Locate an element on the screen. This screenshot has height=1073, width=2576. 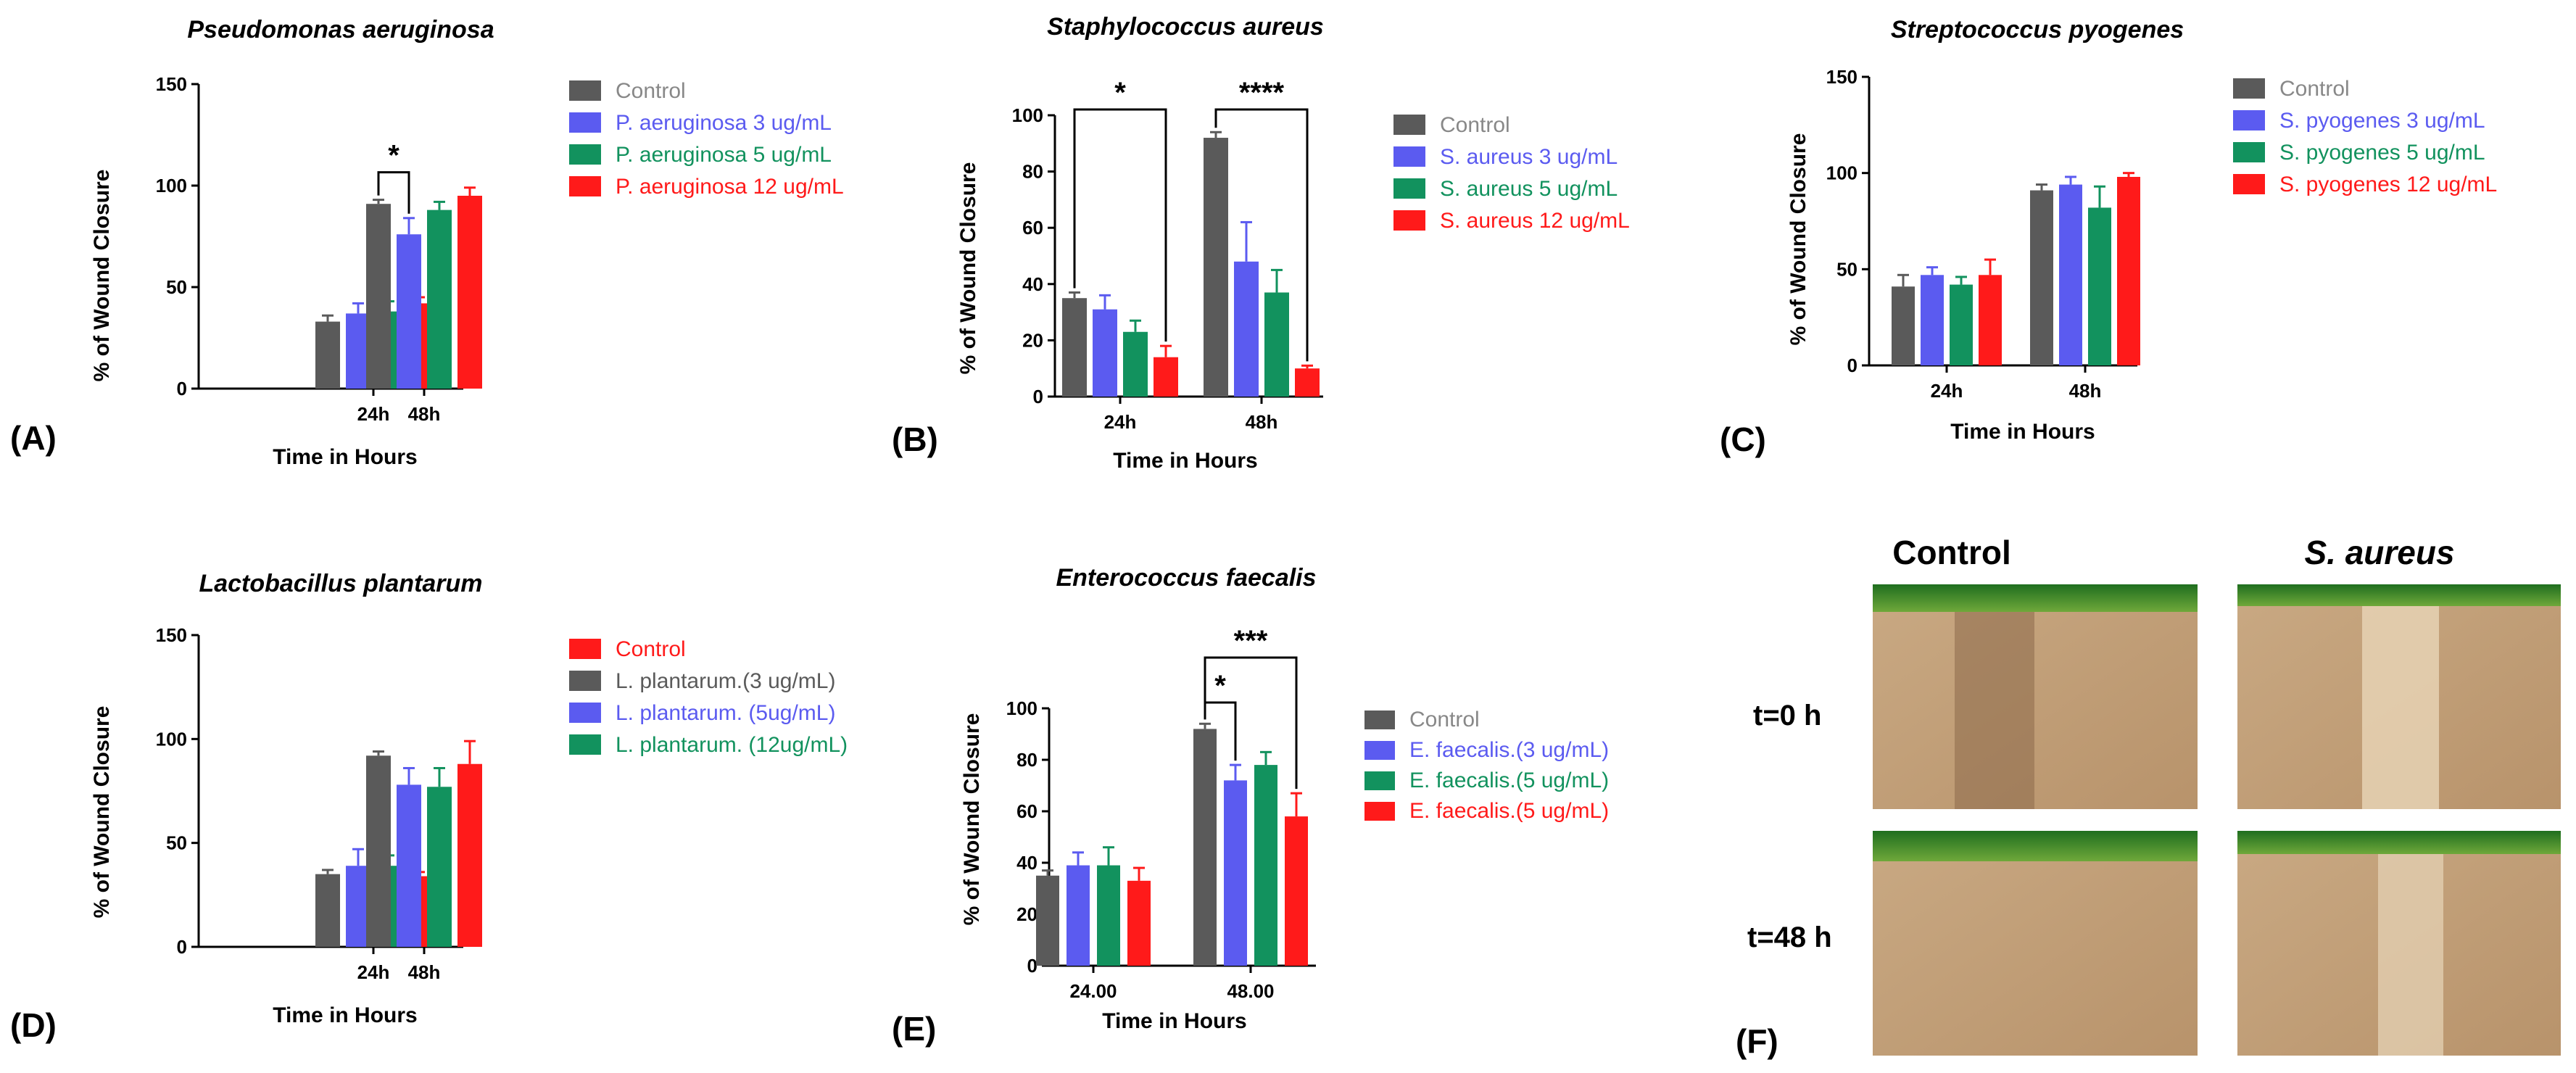
y-tick-label: 40 is located at coordinates (1027, 863).